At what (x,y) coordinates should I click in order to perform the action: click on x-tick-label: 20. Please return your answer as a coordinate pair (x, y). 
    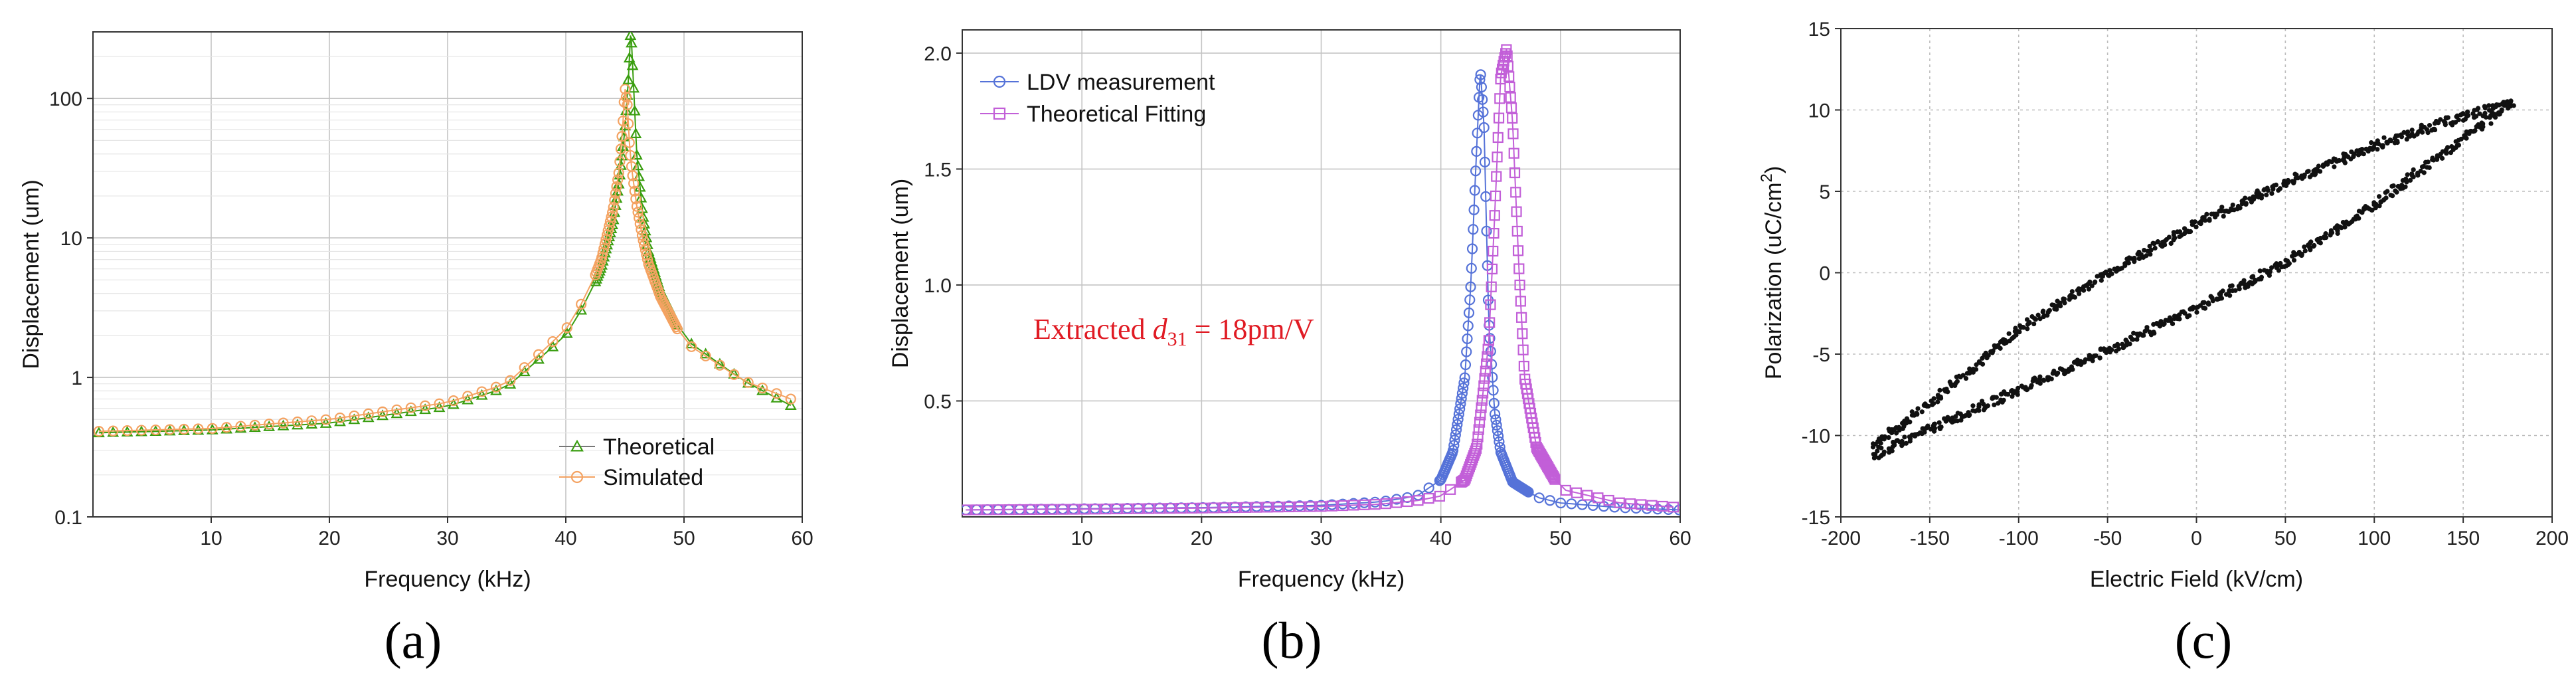
    Looking at the image, I should click on (1202, 538).